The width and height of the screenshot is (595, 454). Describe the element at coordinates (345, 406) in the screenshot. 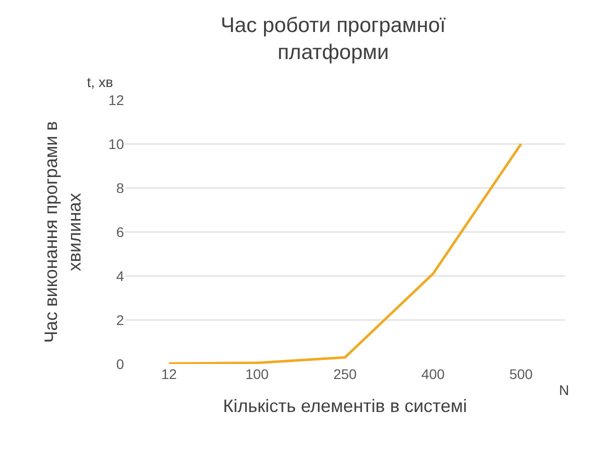

I see `x-axis-title: Кількість елементів в системі` at that location.